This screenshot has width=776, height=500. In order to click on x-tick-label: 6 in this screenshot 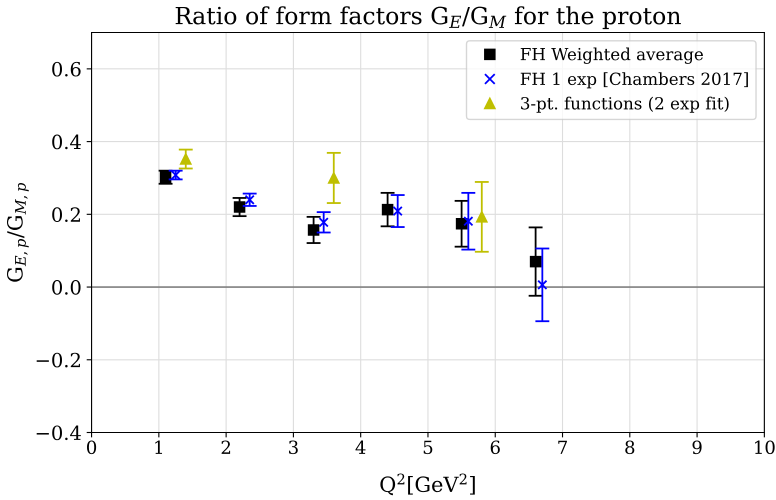, I will do `click(495, 447)`.